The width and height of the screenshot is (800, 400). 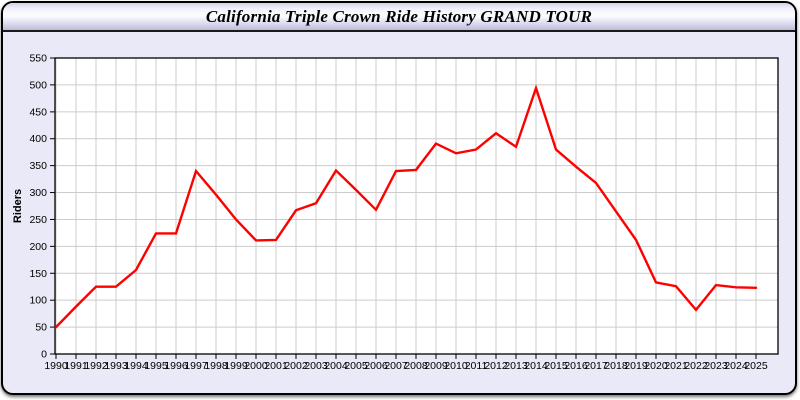 I want to click on x-tick-label: 1998, so click(x=216, y=366).